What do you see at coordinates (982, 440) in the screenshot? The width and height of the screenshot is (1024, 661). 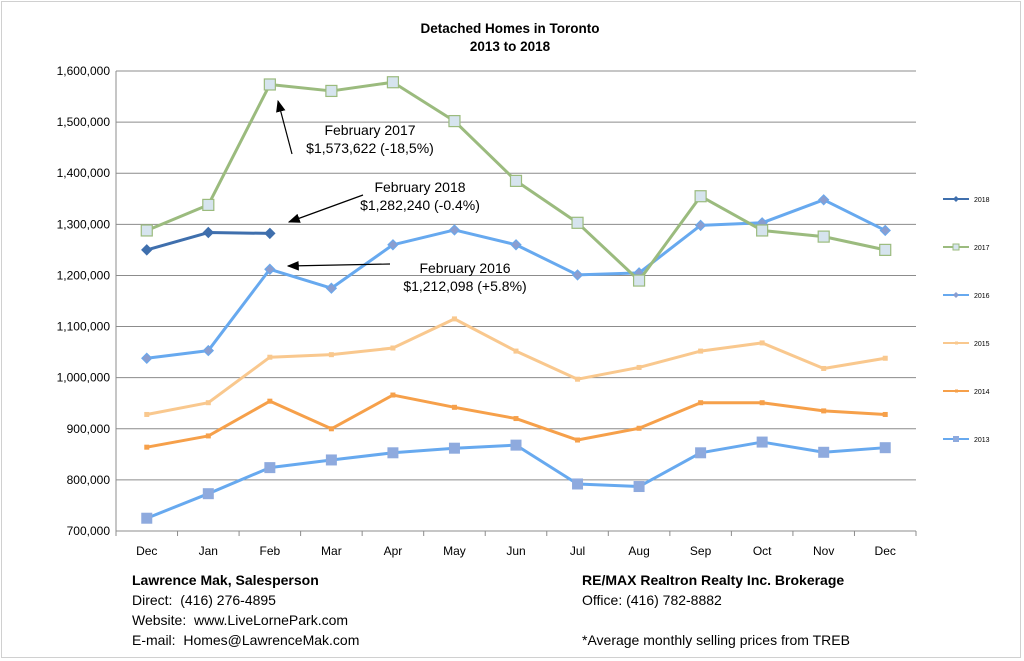 I see `legend-label: 2013` at bounding box center [982, 440].